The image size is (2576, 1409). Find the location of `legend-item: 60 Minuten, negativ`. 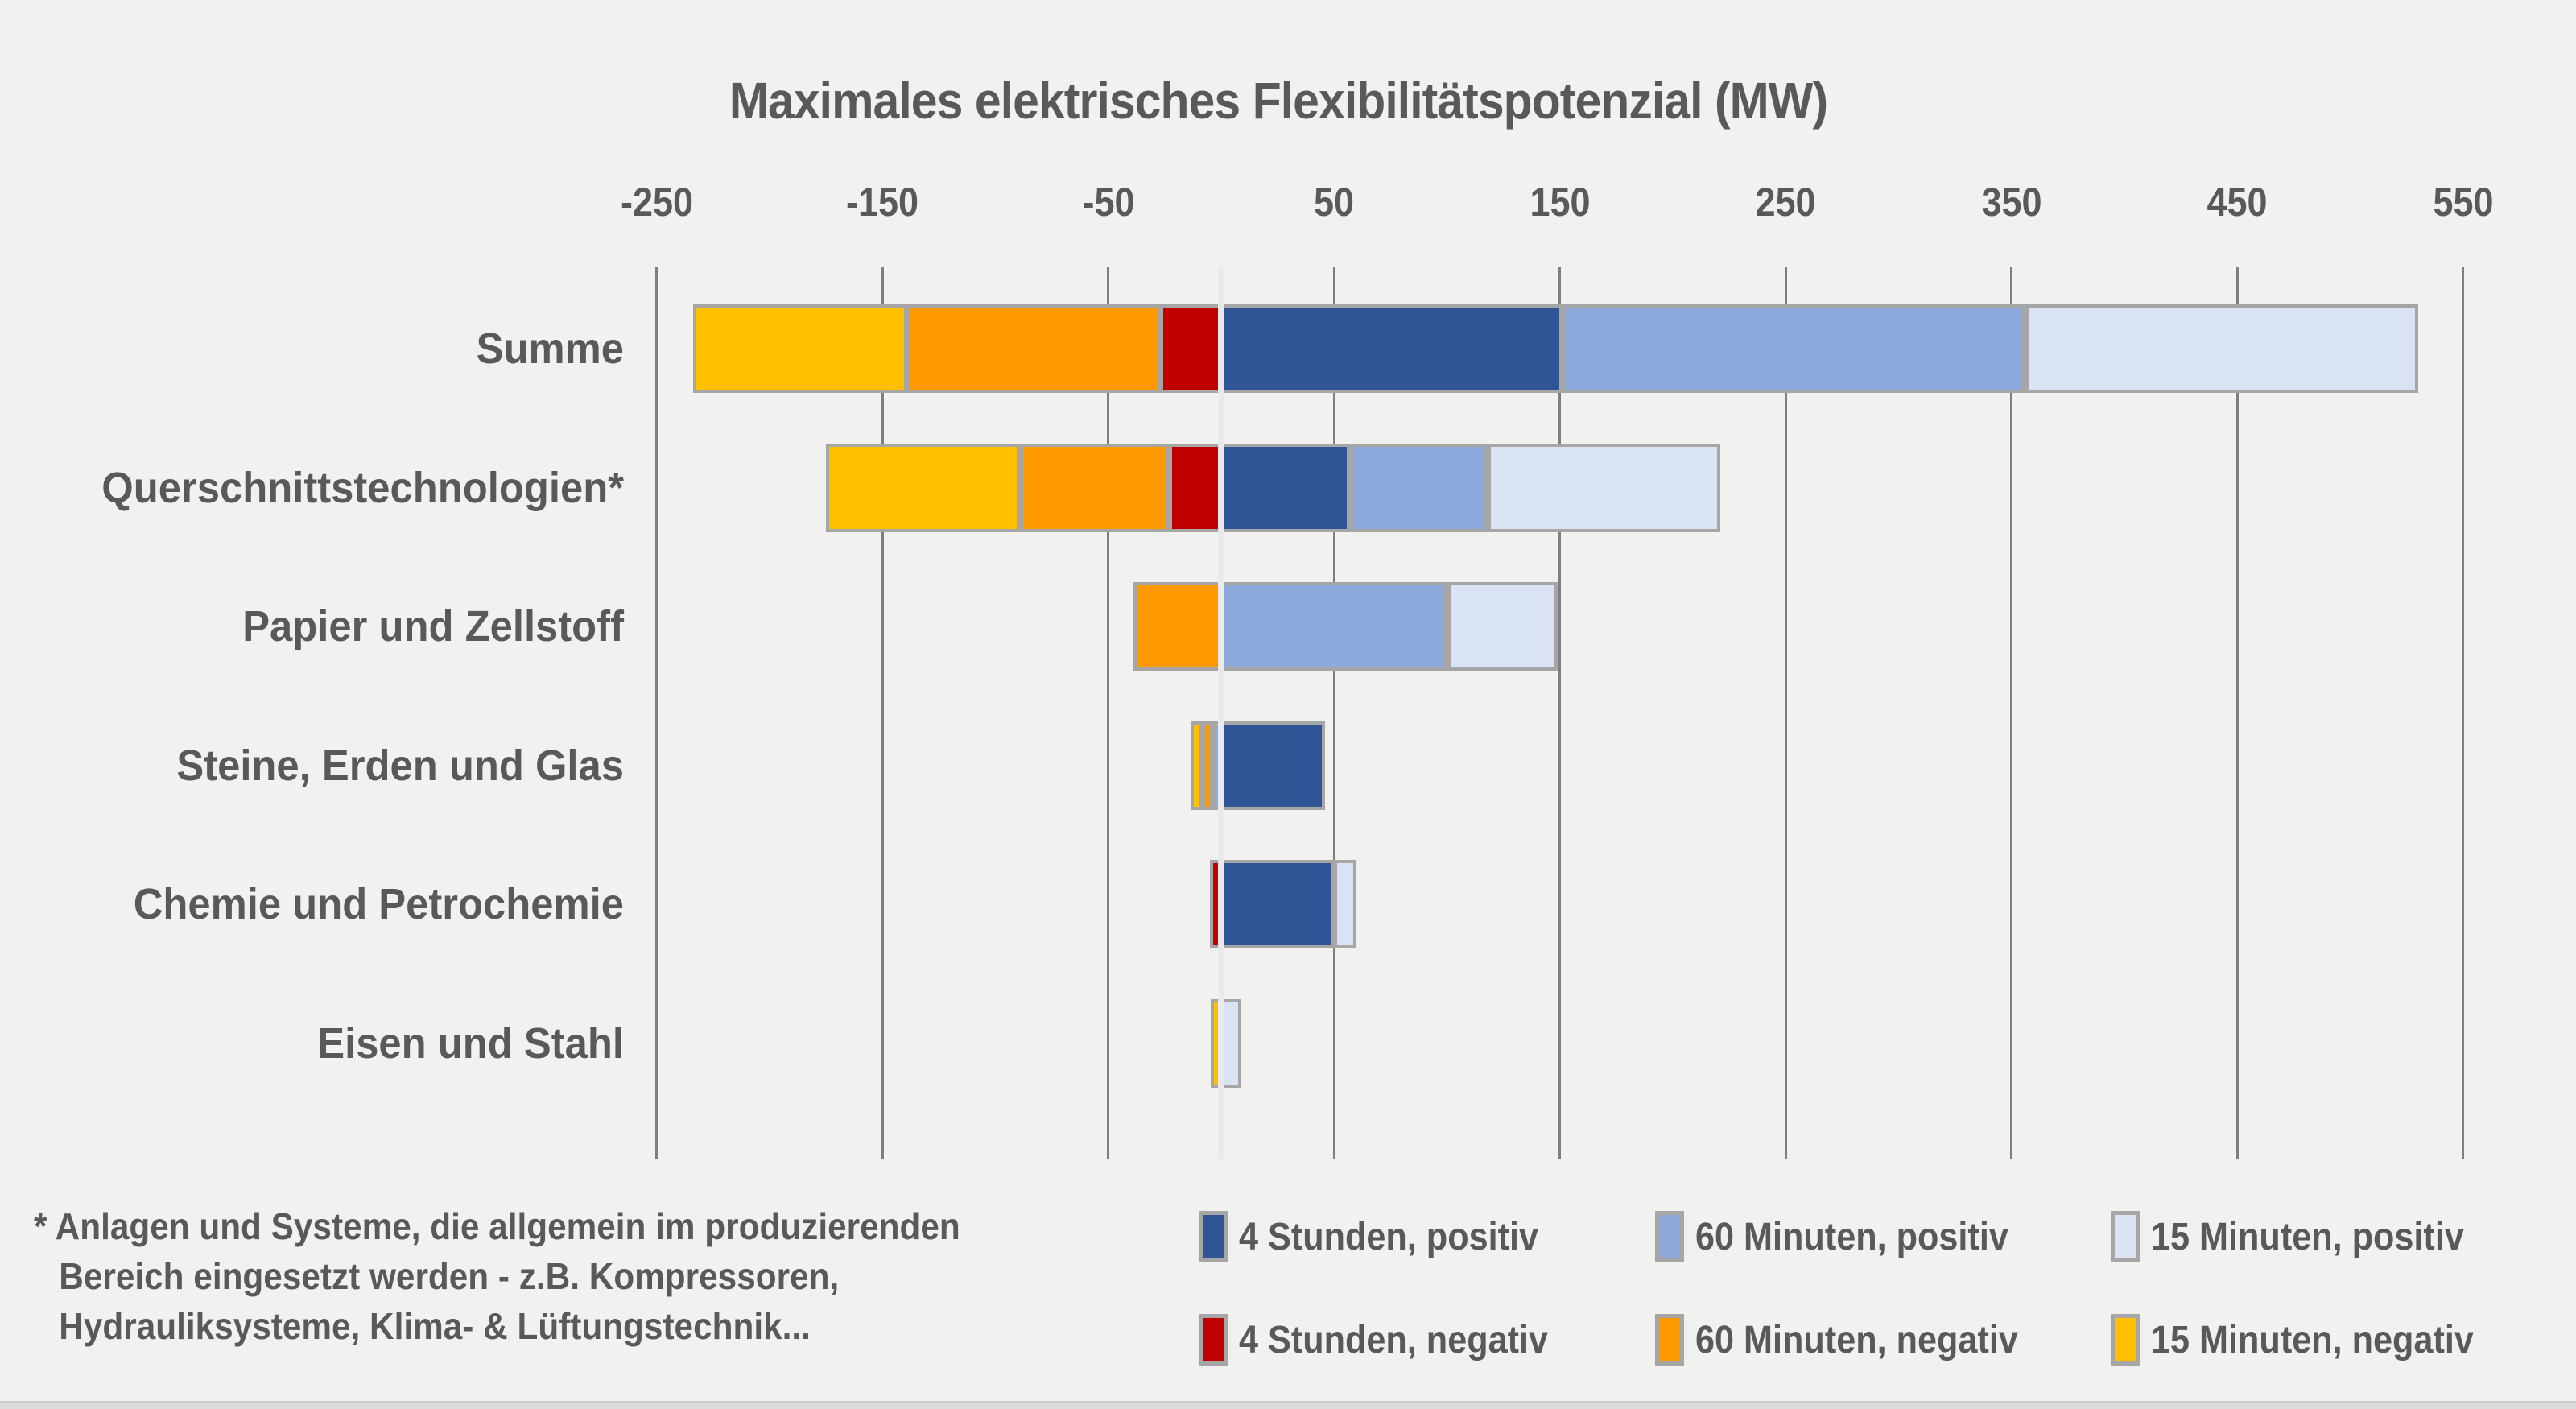

legend-item: 60 Minuten, negativ is located at coordinates (1854, 1340).